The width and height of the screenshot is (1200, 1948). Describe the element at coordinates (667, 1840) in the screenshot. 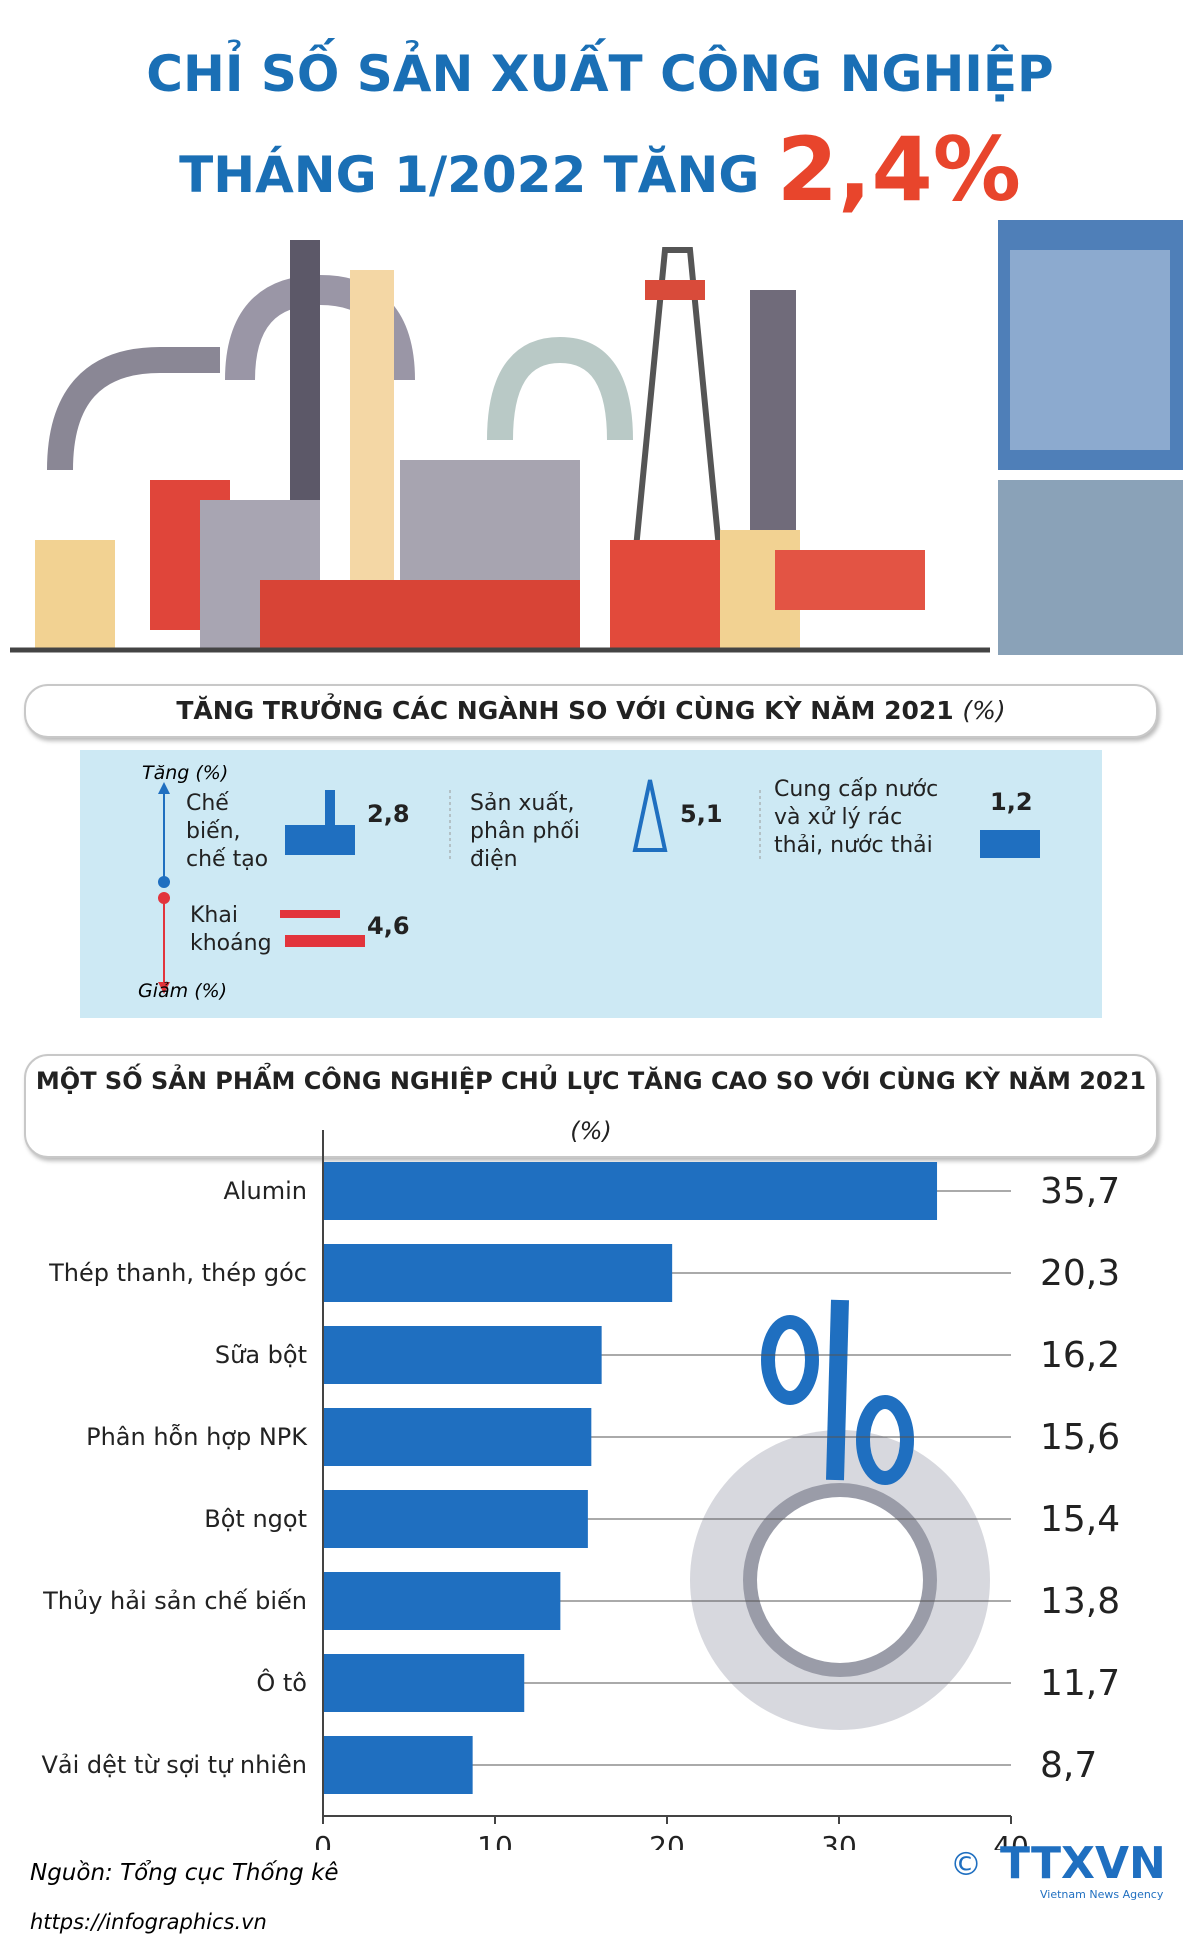

I see `x-tick-label: 20` at that location.